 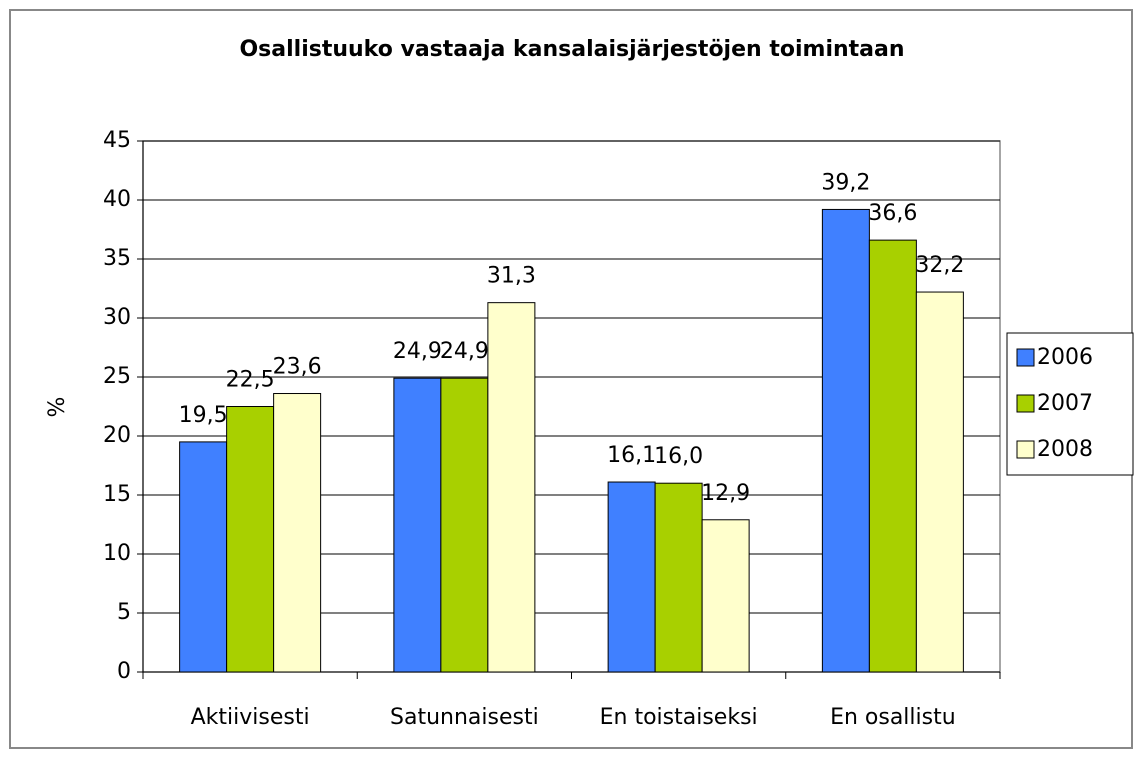 What do you see at coordinates (678, 456) in the screenshot?
I see `data-label: 16,0` at bounding box center [678, 456].